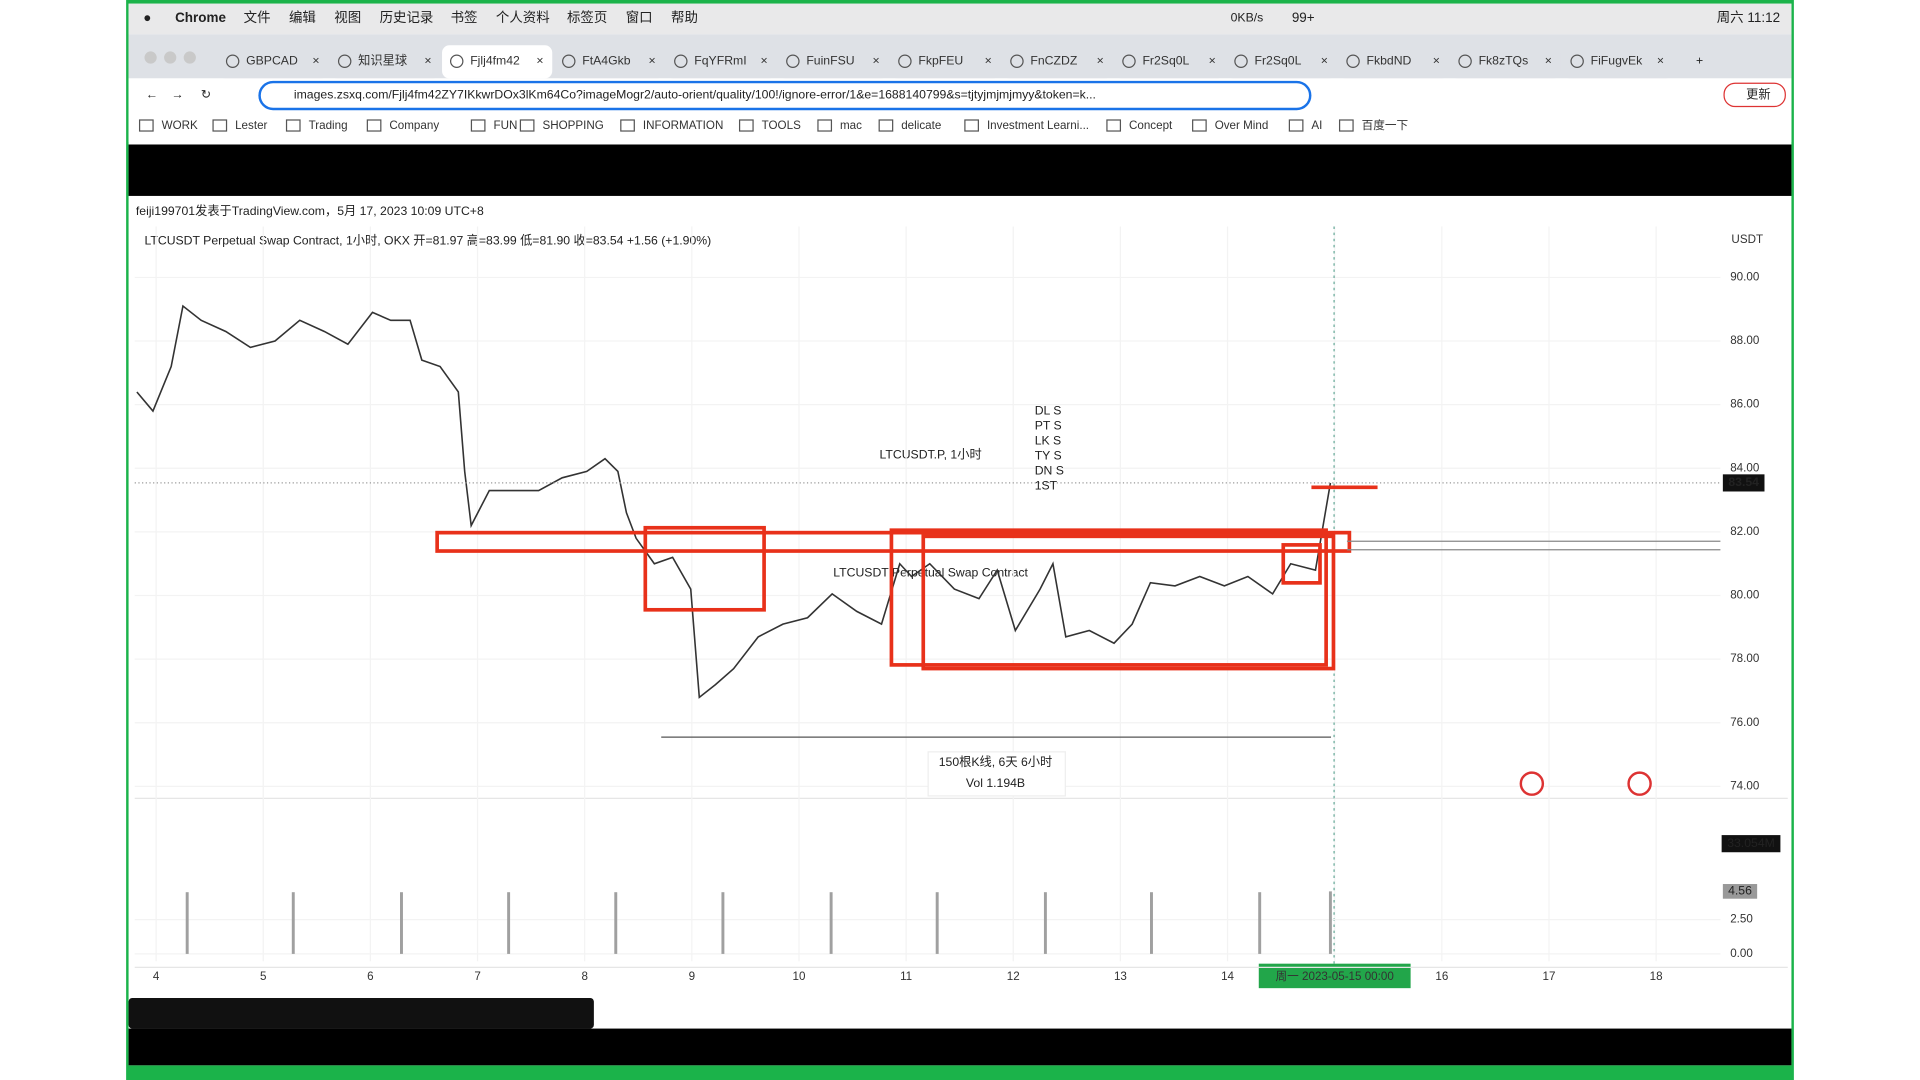 This screenshot has height=1080, width=1920. Describe the element at coordinates (781, 125) in the screenshot. I see `bookmark: TOOLS` at that location.